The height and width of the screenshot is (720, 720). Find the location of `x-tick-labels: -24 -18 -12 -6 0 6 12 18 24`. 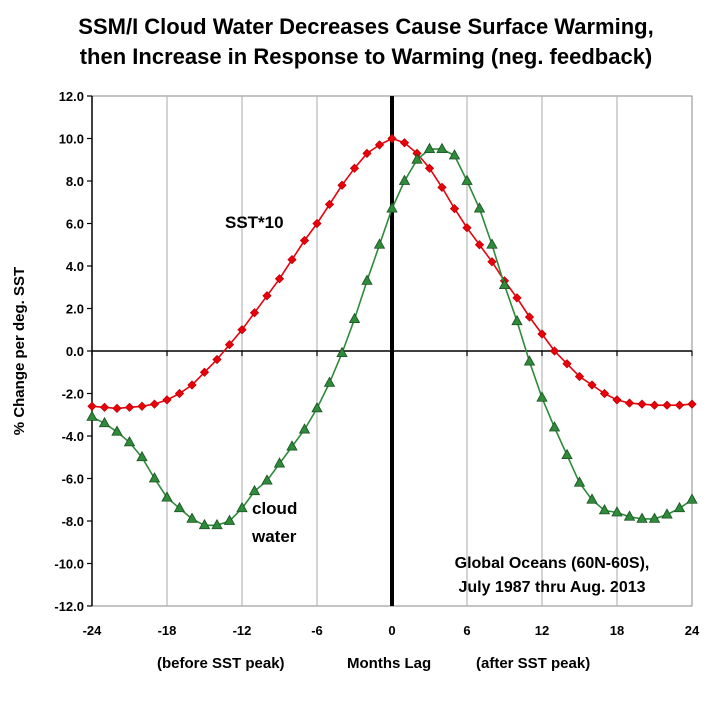

x-tick-labels: -24 -18 -12 -6 0 6 12 18 24 is located at coordinates (391, 630).